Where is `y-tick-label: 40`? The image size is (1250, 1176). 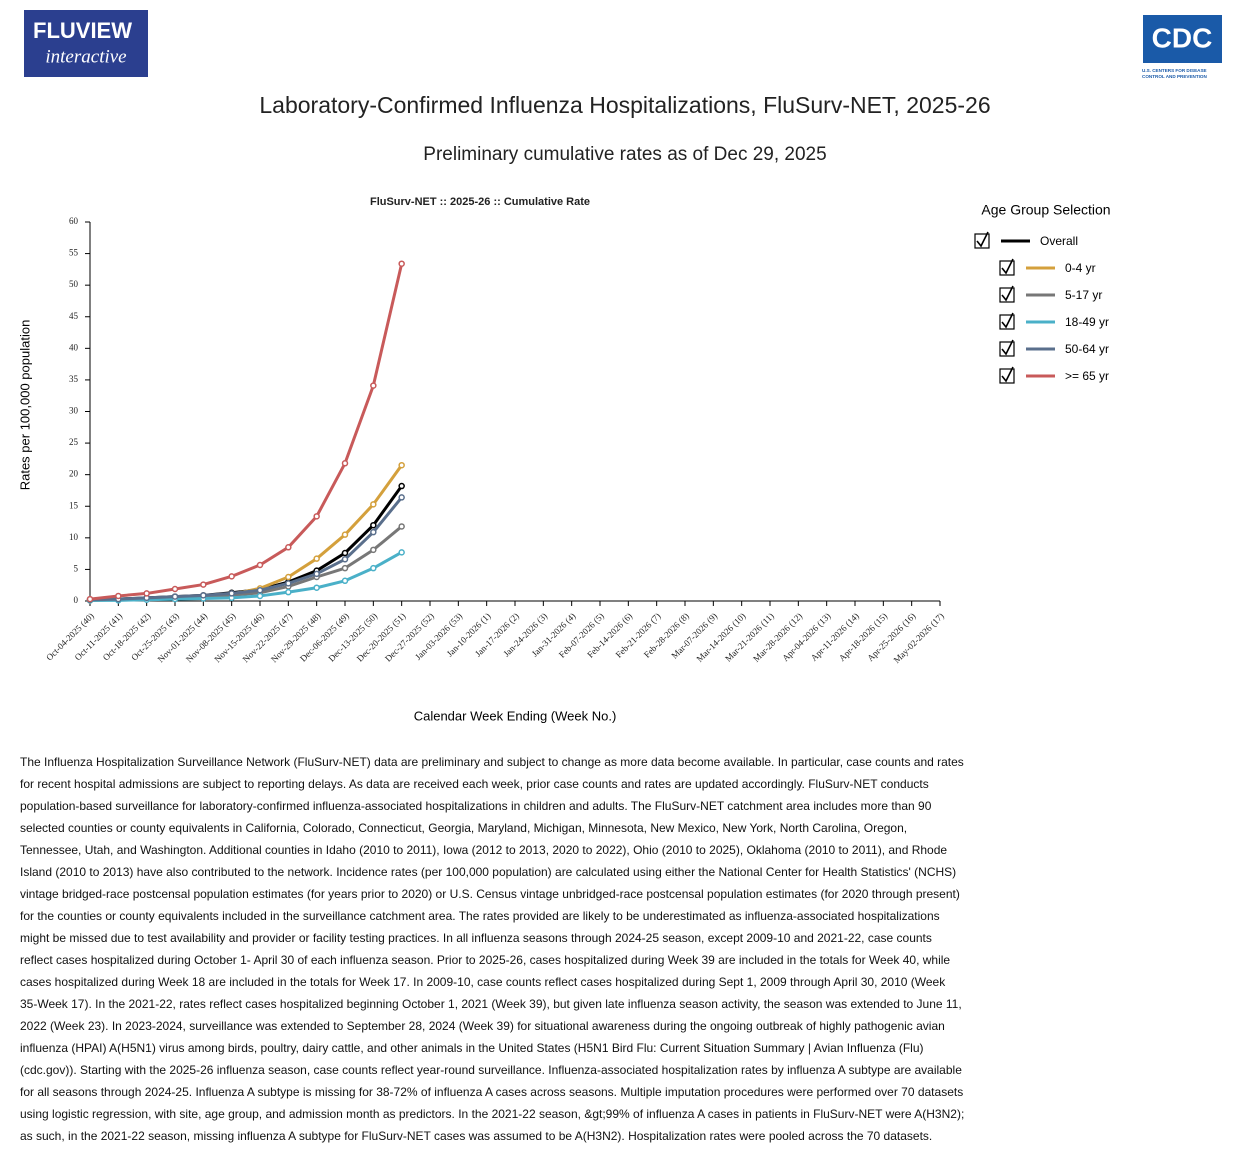
y-tick-label: 40 is located at coordinates (74, 347).